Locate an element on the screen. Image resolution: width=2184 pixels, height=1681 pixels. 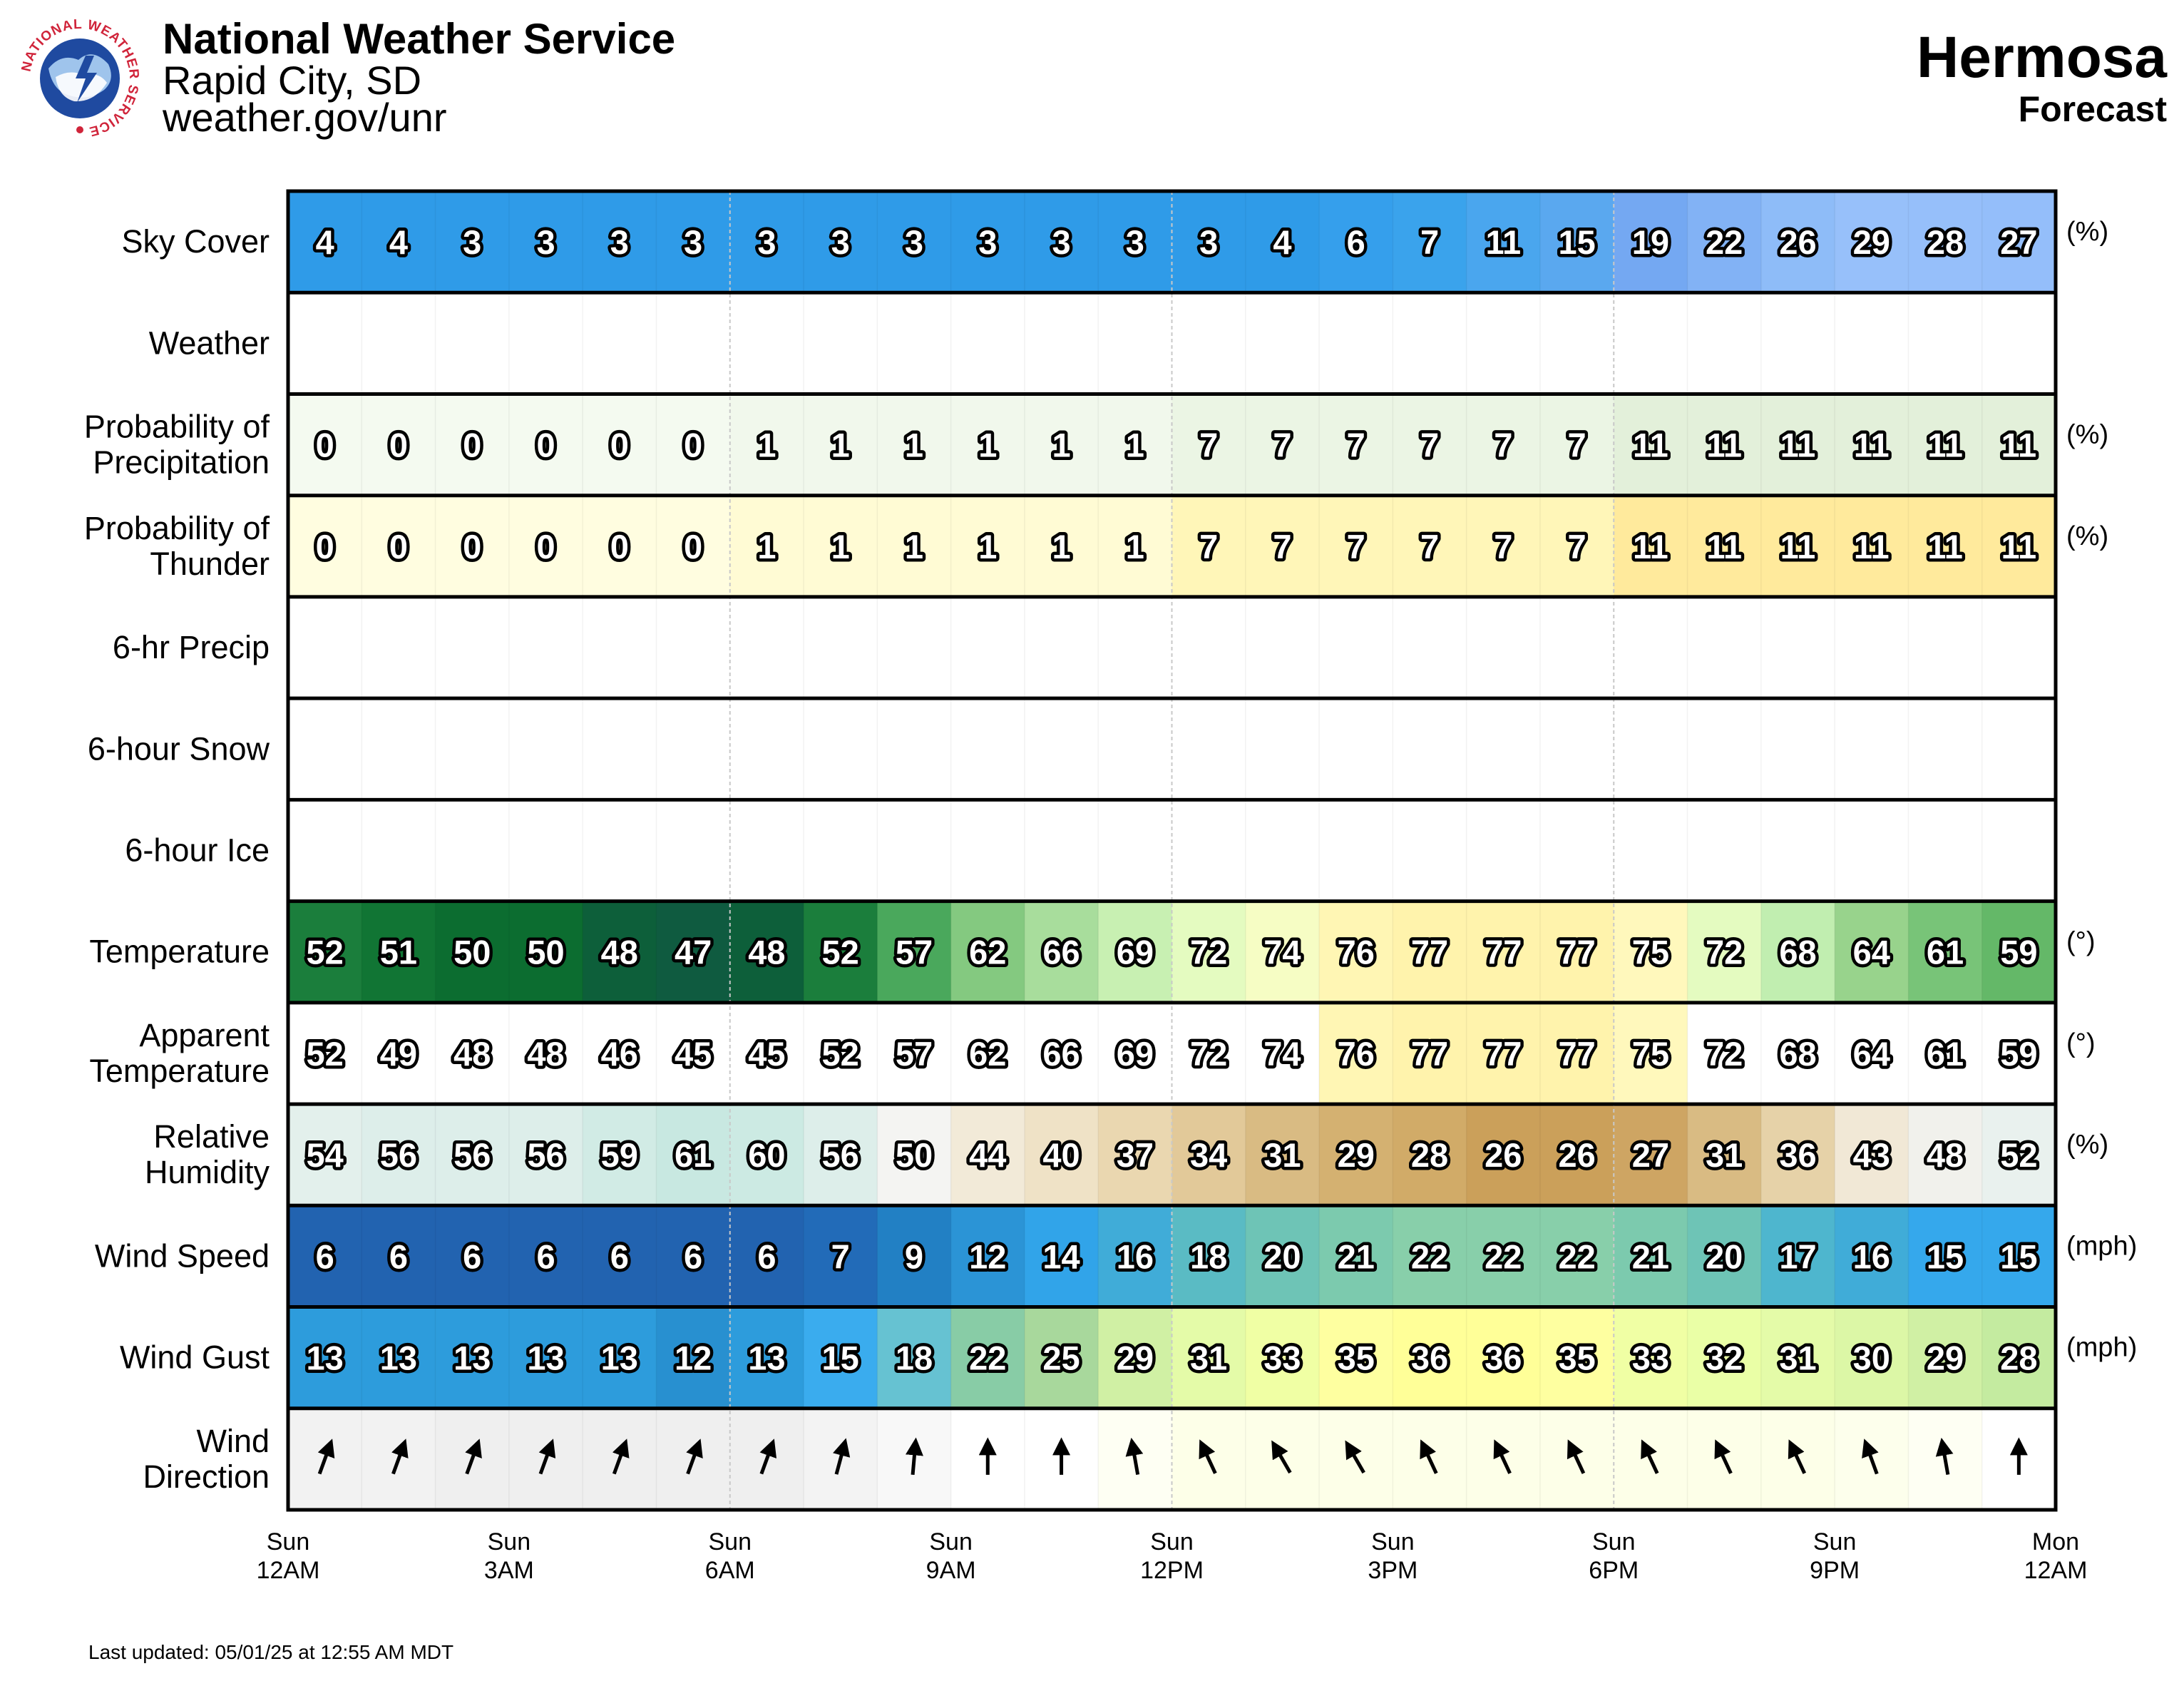
temperature-value: 77 is located at coordinates (1503, 952).